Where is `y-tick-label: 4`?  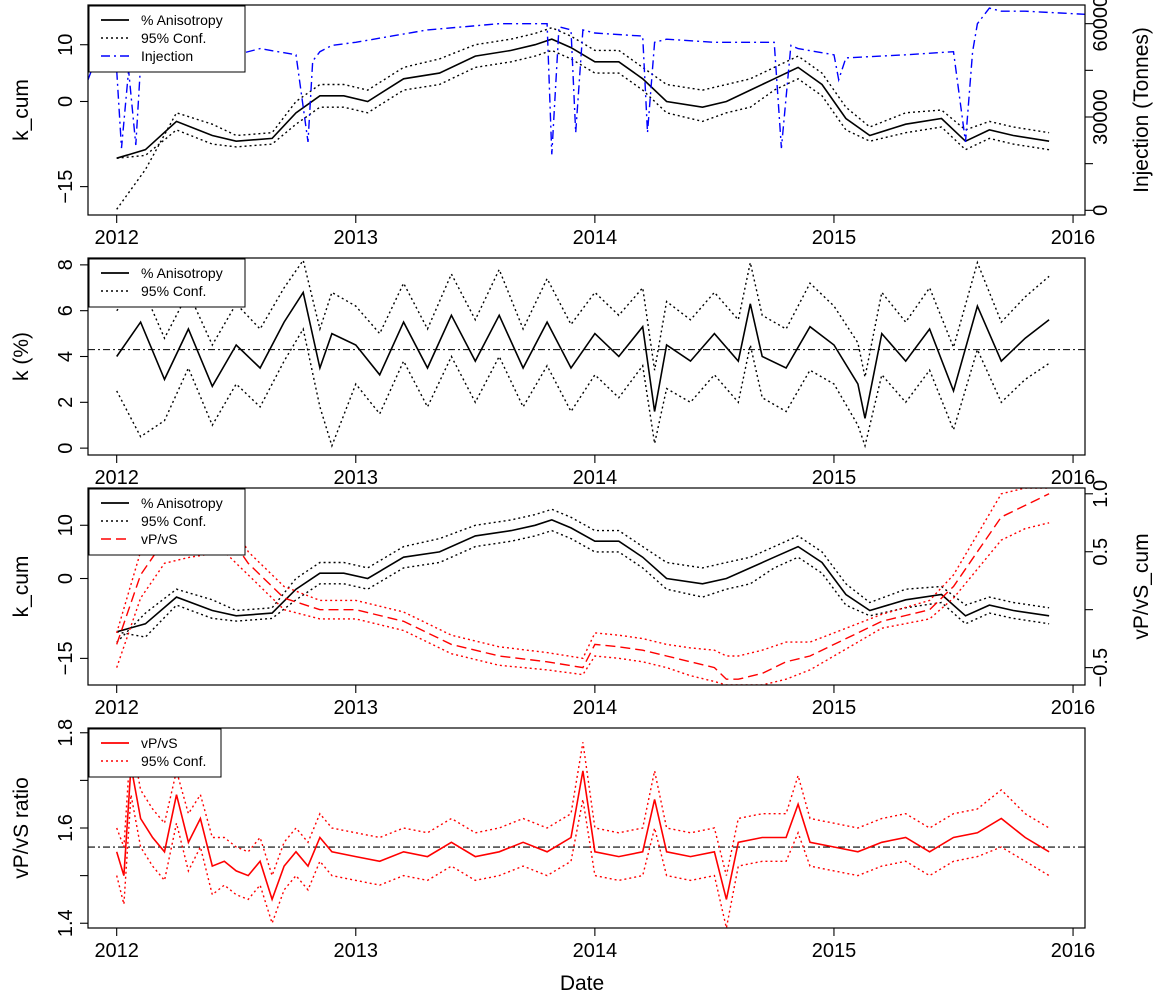
y-tick-label: 4 is located at coordinates (66, 356).